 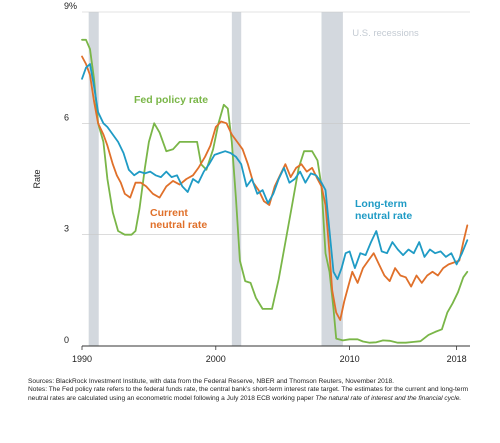 I want to click on annotation-fed: Fed policy rate, so click(x=171, y=100).